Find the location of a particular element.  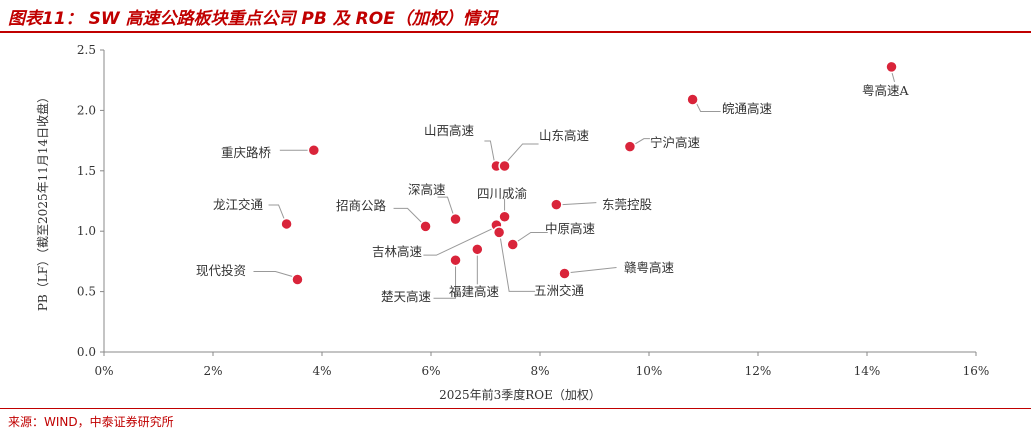

y-tick-label: 0.0 is located at coordinates (86, 352).